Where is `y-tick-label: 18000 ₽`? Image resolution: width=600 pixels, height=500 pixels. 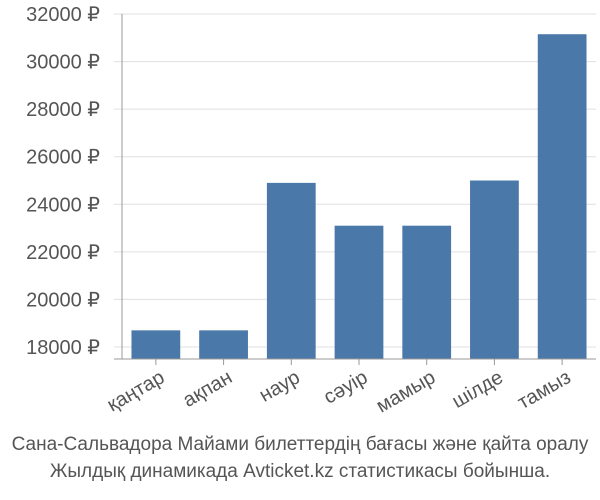 y-tick-label: 18000 ₽ is located at coordinates (63, 348).